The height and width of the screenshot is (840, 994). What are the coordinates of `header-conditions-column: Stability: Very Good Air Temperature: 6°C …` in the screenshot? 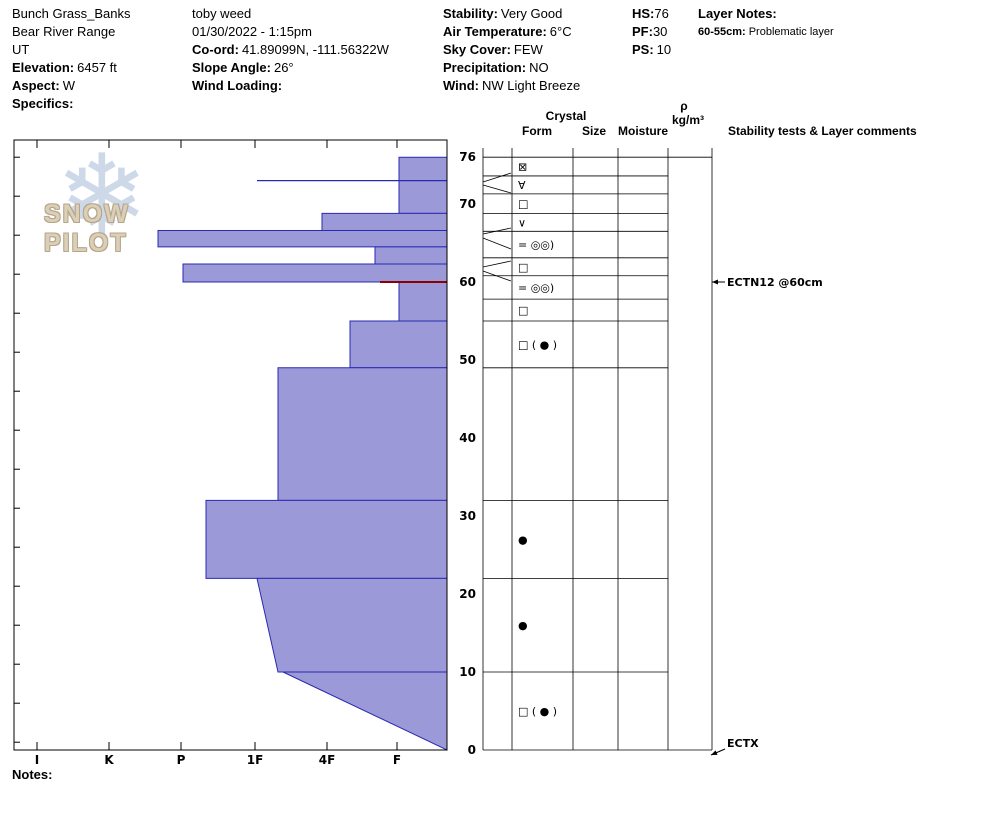 It's located at (511, 50).